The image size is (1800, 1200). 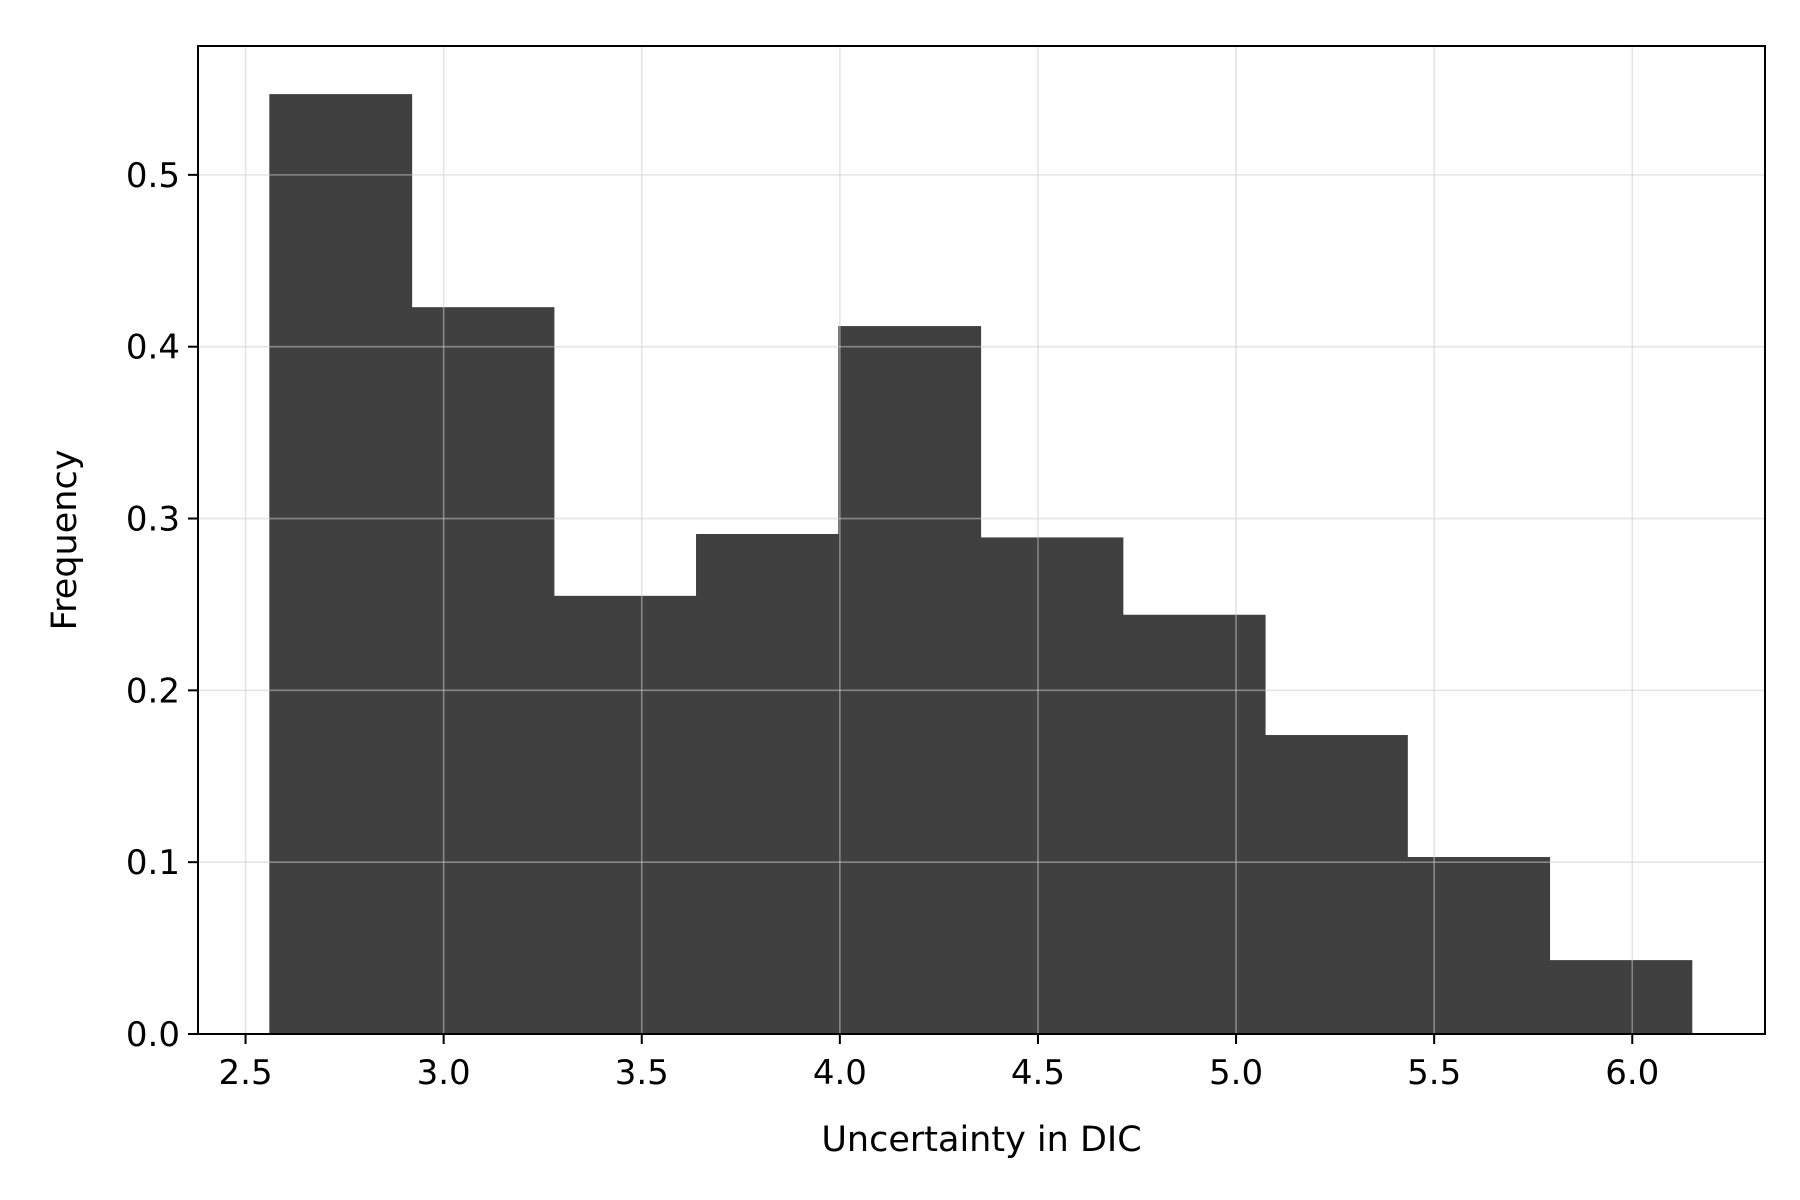 I want to click on y-tick-label-2: 0.1, so click(x=153, y=863).